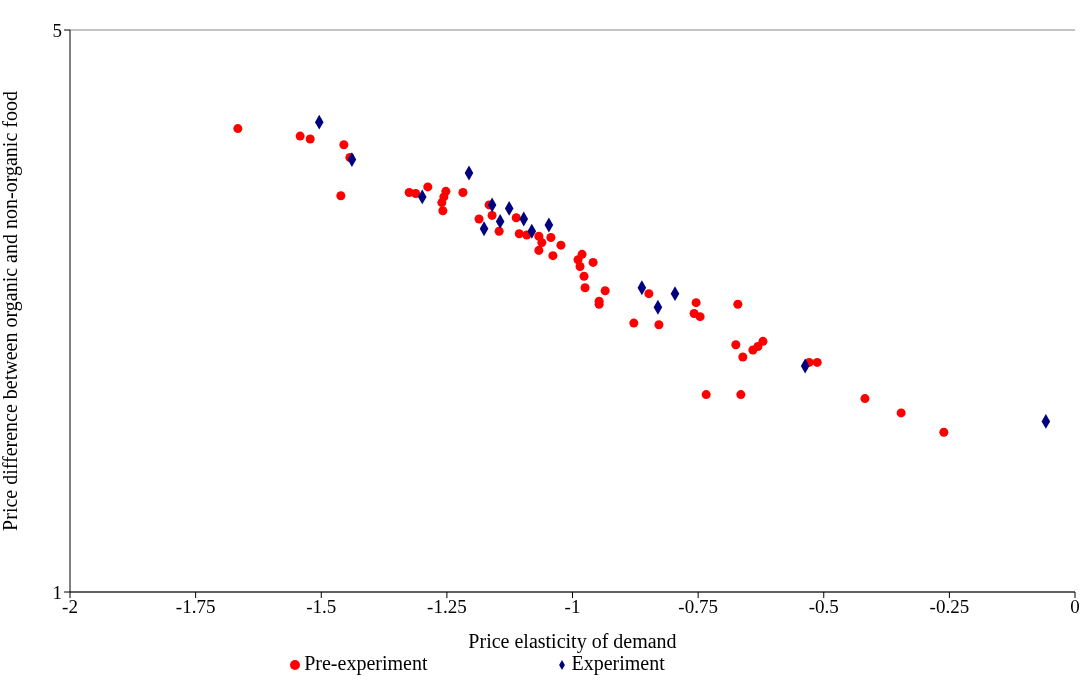  I want to click on x-tick-label: -0.5, so click(823, 607).